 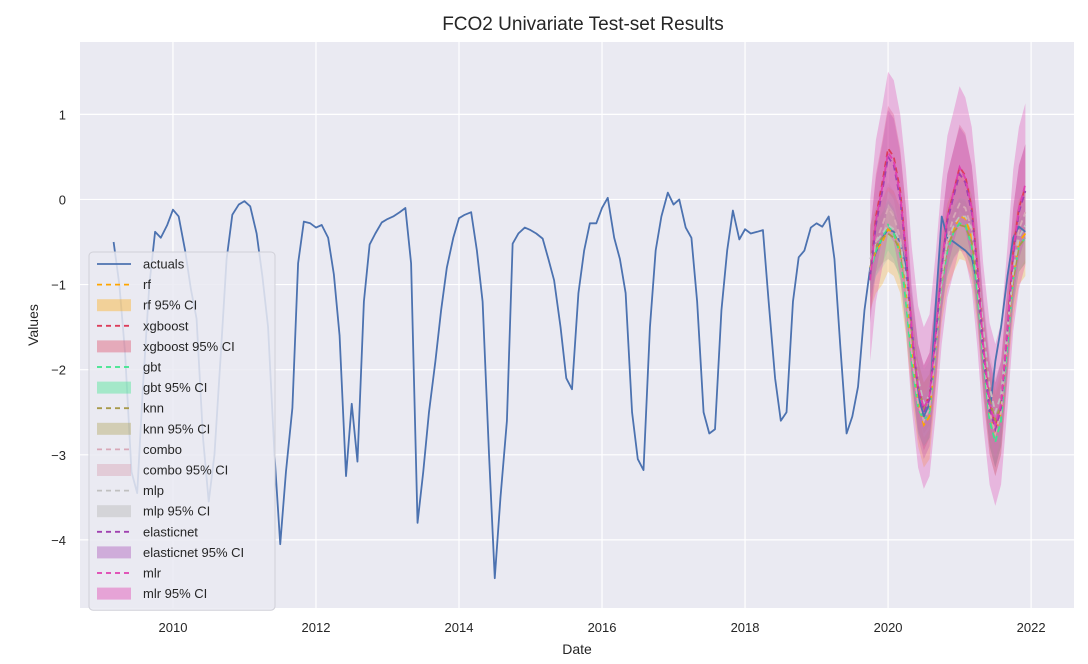 What do you see at coordinates (173, 627) in the screenshot?
I see `x-tick-label: 2010` at bounding box center [173, 627].